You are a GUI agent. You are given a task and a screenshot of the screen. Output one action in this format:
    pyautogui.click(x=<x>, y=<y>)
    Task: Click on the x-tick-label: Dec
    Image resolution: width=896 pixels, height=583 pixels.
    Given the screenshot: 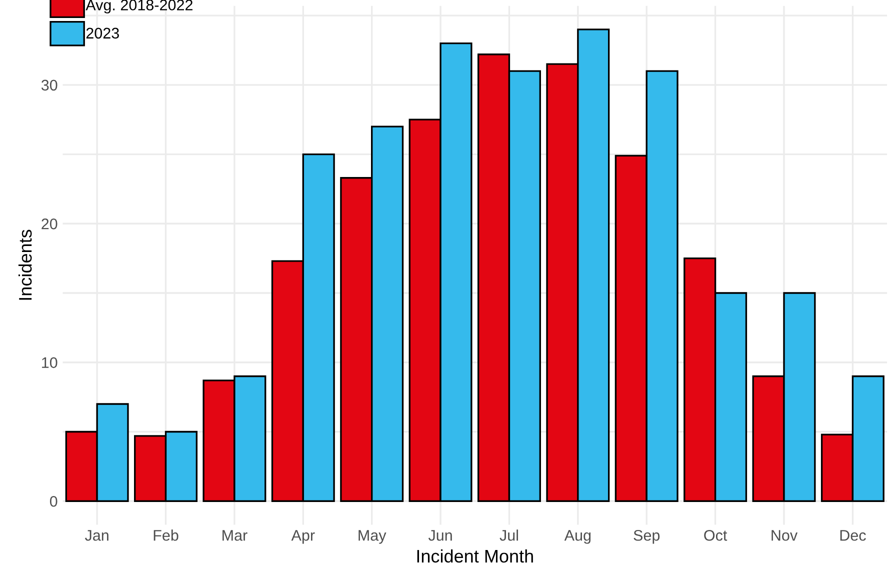 What is the action you would take?
    pyautogui.click(x=853, y=535)
    